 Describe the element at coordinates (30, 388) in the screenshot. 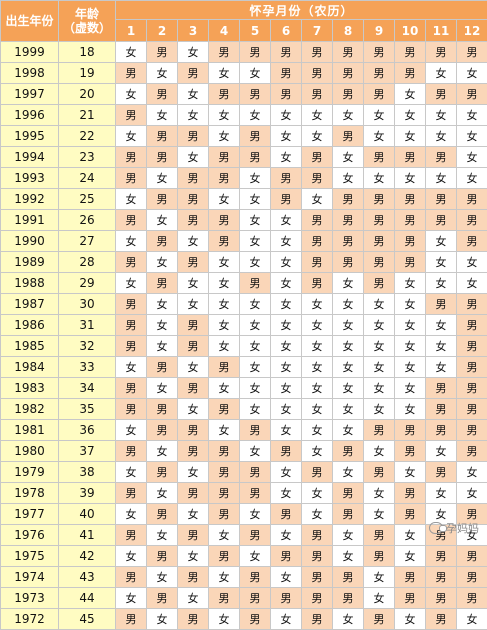

I see `birth-year-cell: 1983` at that location.